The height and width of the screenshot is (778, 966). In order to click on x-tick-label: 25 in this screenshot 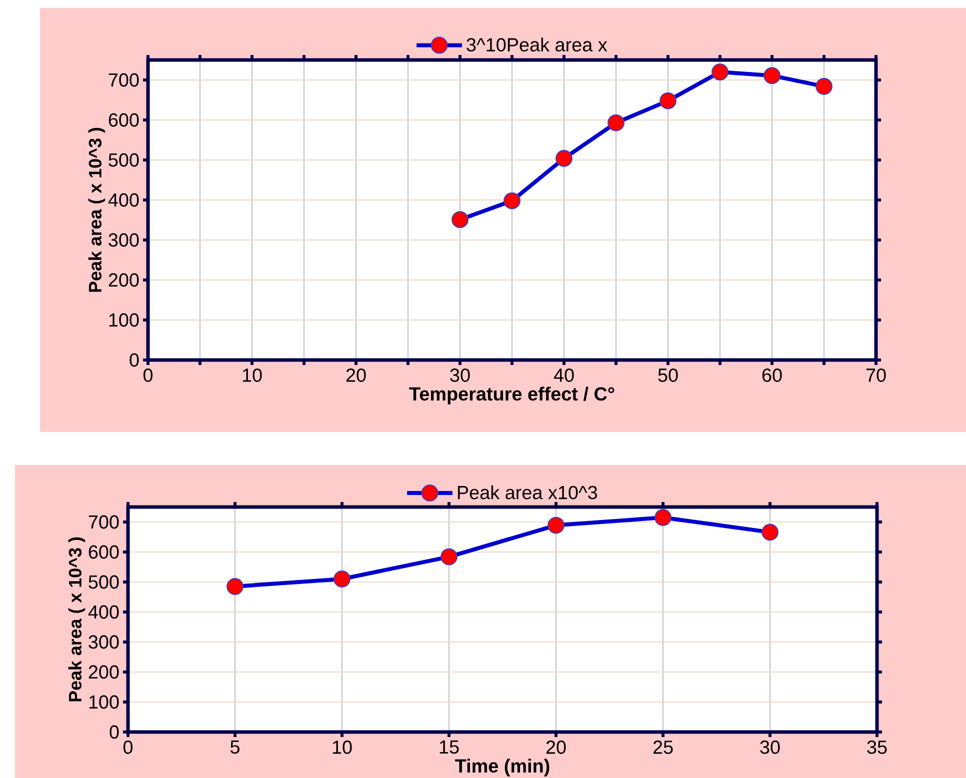, I will do `click(663, 747)`.